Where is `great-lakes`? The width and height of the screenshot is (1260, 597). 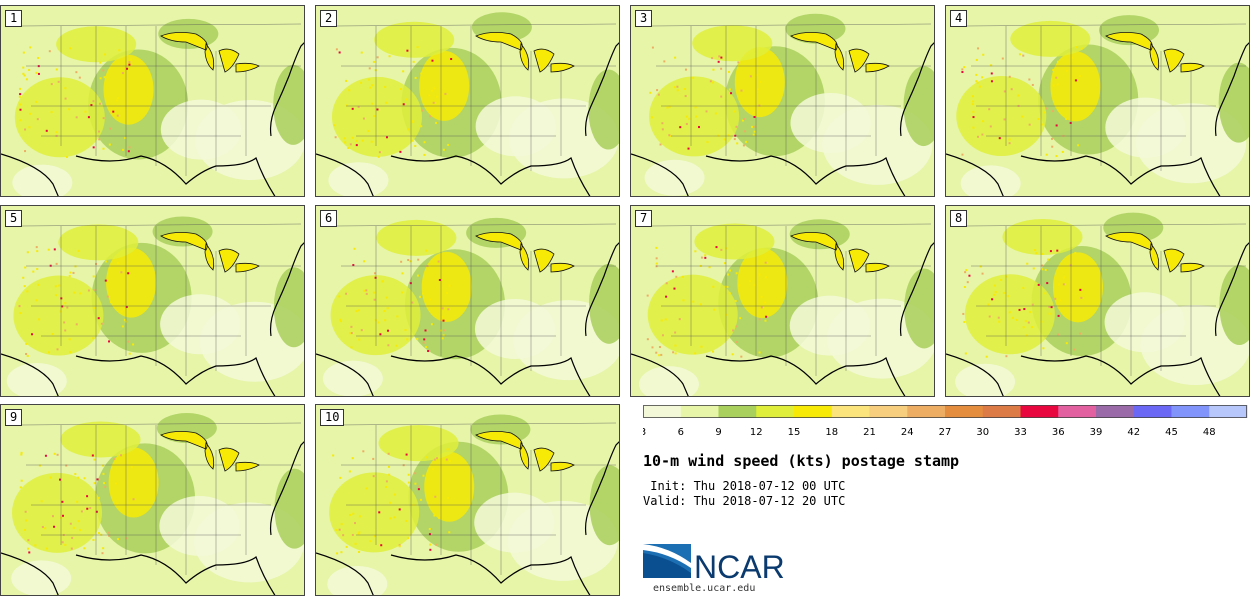 great-lakes is located at coordinates (525, 451).